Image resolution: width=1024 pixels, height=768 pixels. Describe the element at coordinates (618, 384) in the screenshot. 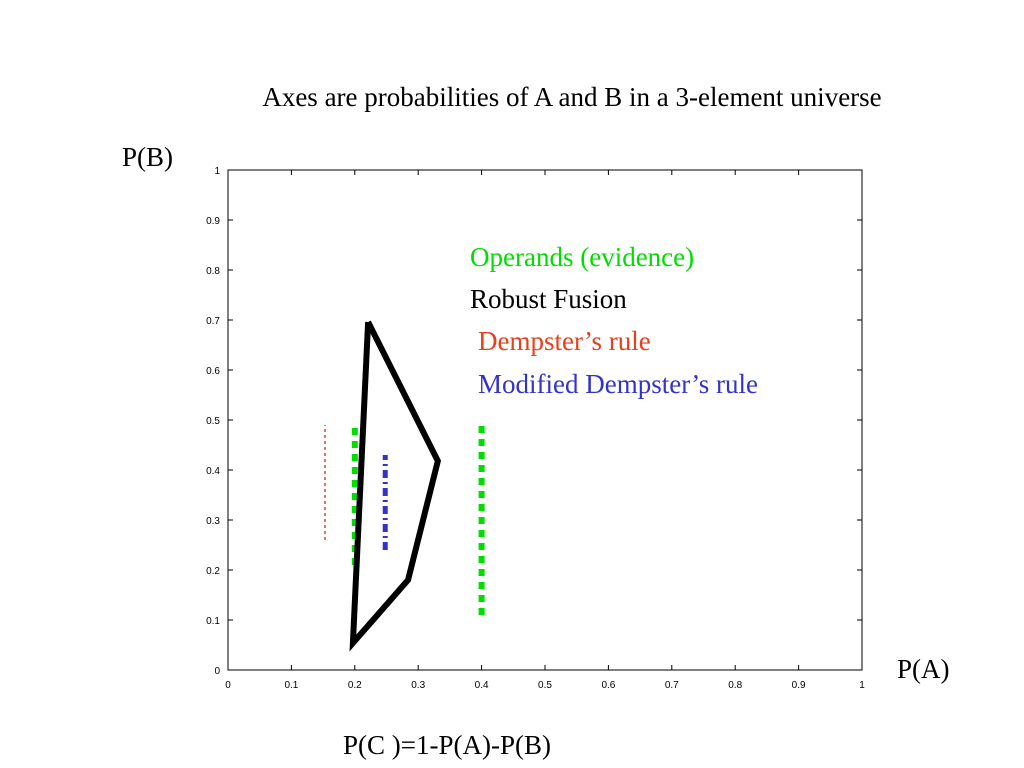

I see `legend-entry: Modified Dempster’s rule` at that location.